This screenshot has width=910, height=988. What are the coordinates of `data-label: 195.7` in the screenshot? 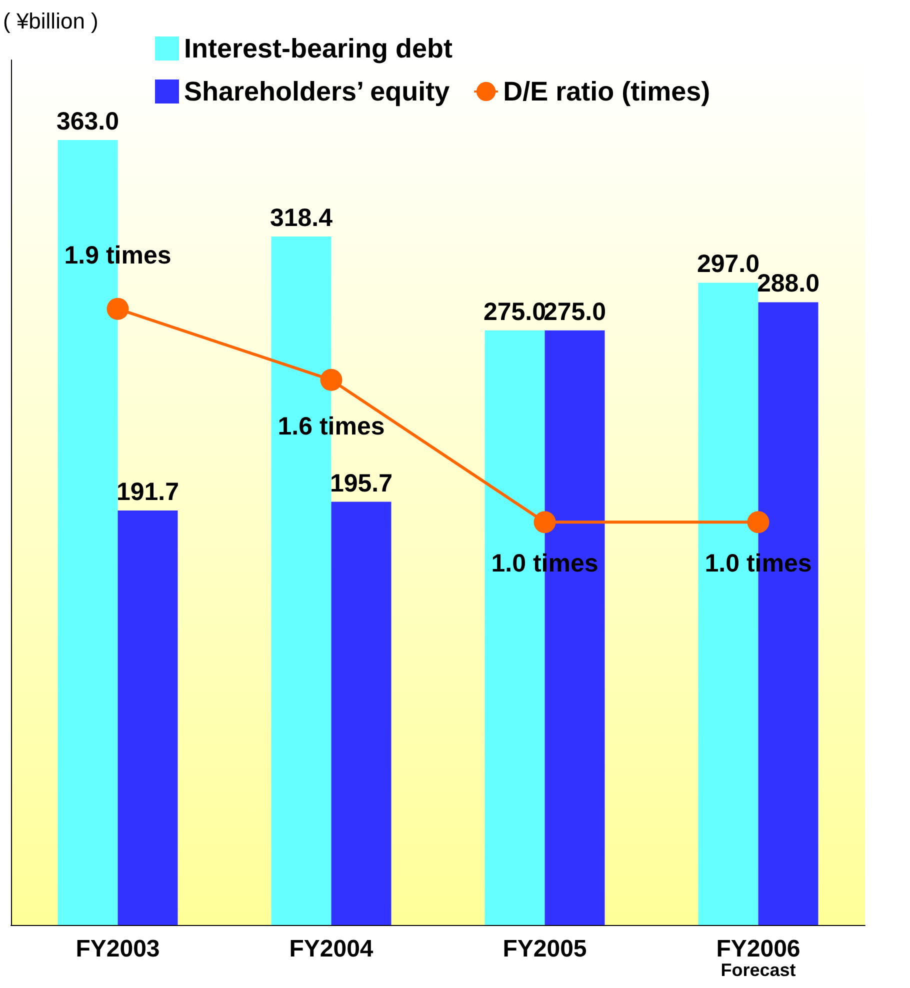 It's located at (361, 483).